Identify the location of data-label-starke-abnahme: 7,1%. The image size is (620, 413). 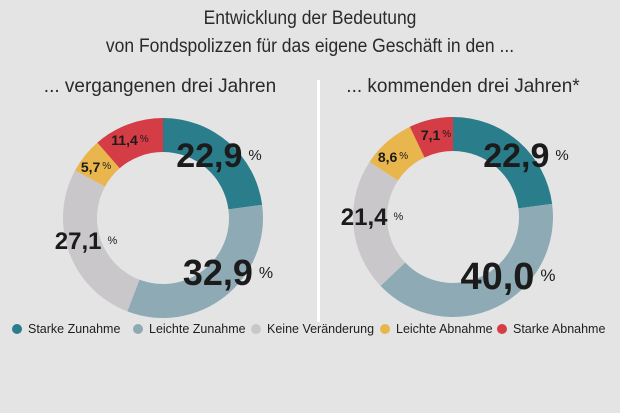
(436, 135).